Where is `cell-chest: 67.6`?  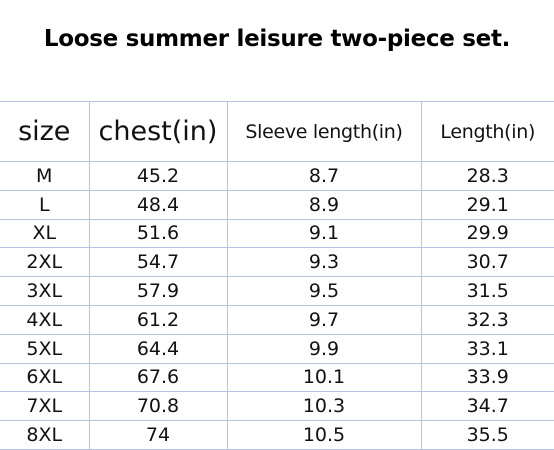
cell-chest: 67.6 is located at coordinates (158, 377).